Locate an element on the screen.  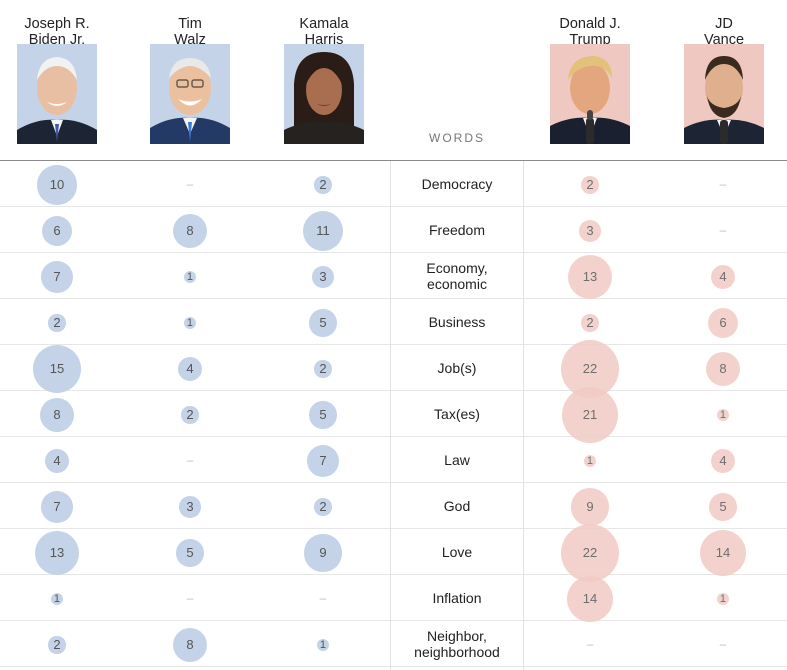
table-row: Law is located at coordinates (393, 460).